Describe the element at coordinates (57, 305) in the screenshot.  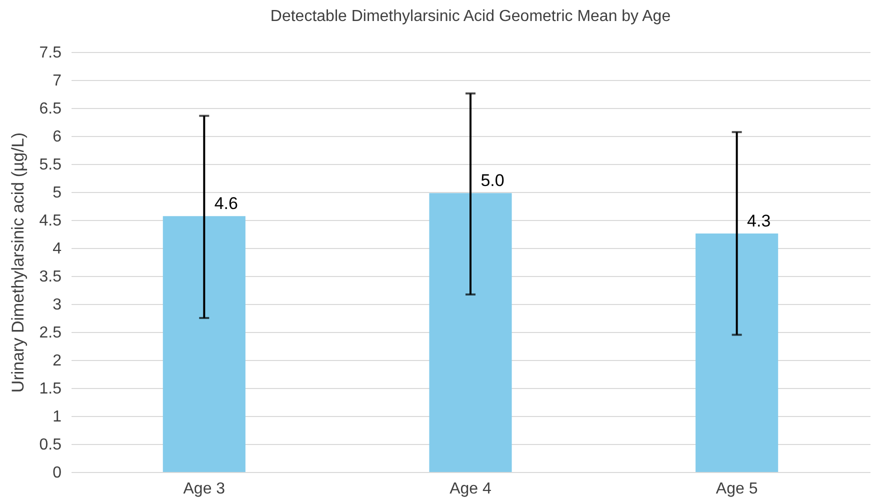
I see `y-tick-label: 3` at that location.